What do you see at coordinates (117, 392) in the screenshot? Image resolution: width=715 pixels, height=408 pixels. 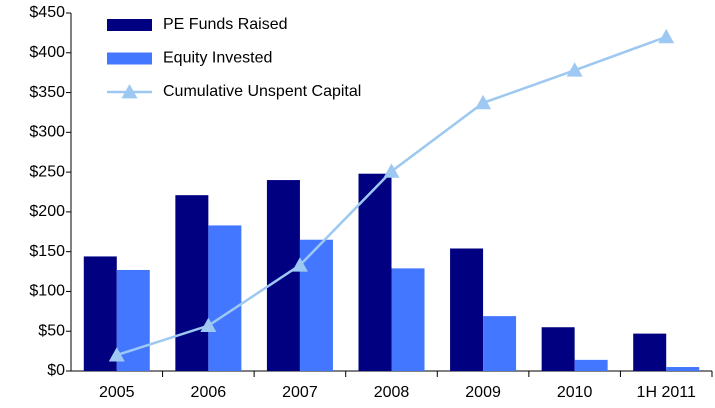 I see `x-tick-label: 2005` at bounding box center [117, 392].